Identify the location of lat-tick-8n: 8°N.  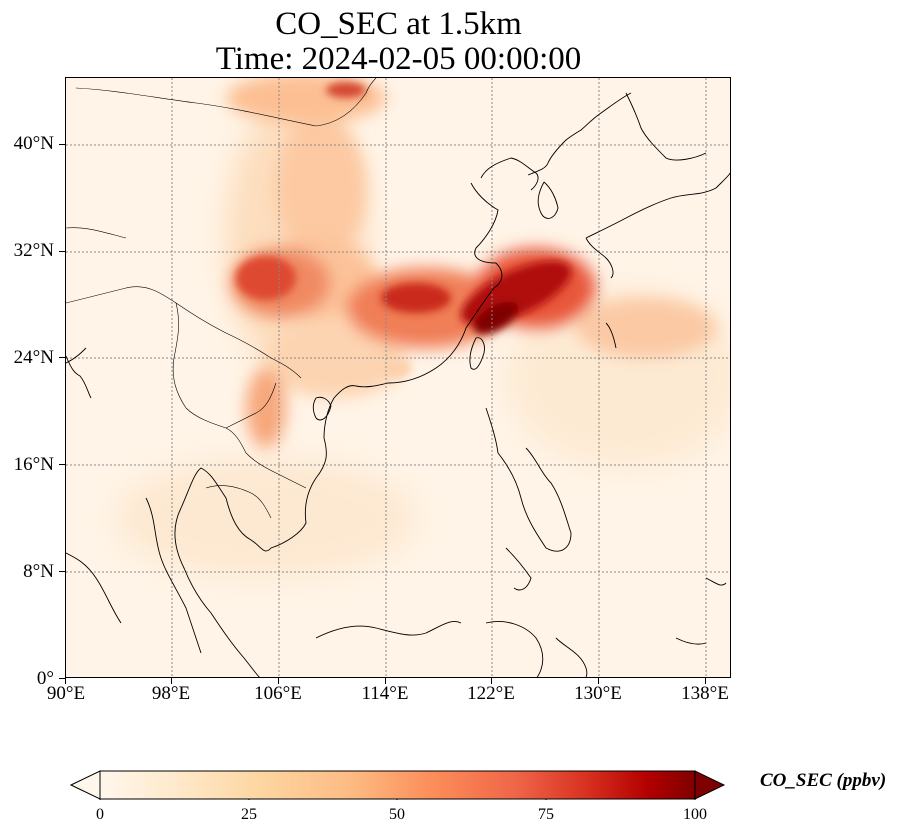
(38, 571).